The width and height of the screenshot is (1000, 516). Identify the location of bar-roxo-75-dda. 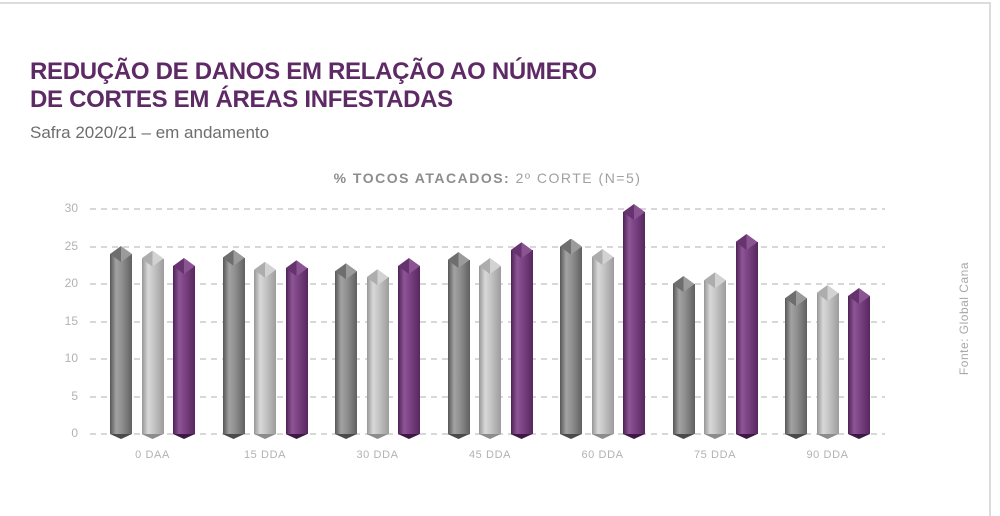
(746, 336).